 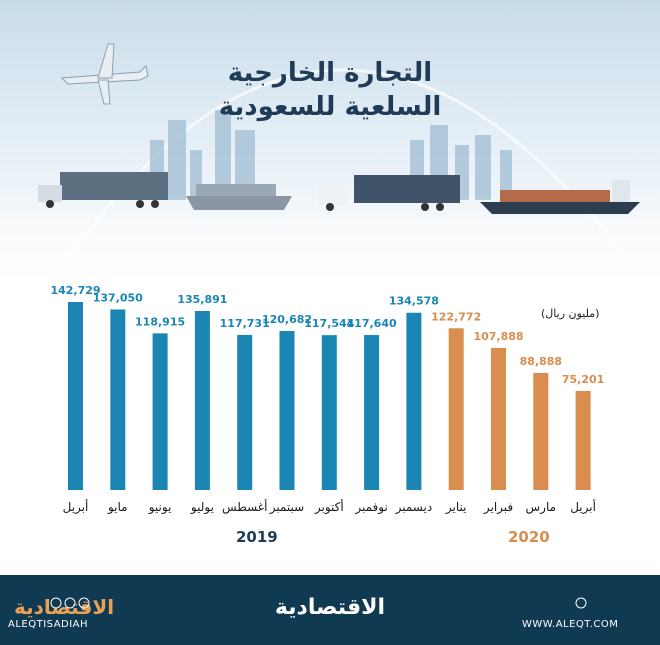 I want to click on footer-social-handle: ALEQTISADIAH, so click(x=48, y=624).